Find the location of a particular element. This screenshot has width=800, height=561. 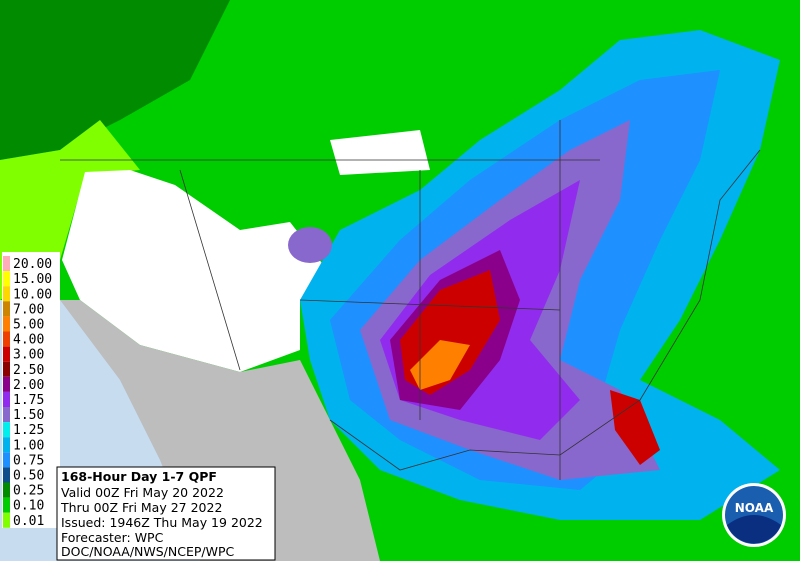

logo-wave is located at coordinates (754, 529).